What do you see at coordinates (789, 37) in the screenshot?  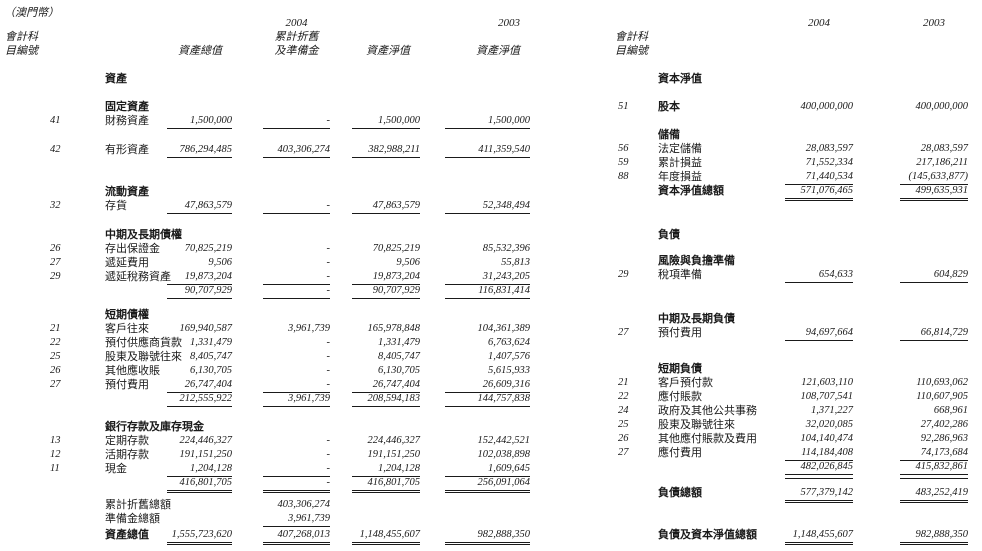 I see `header-row: 會計科` at bounding box center [789, 37].